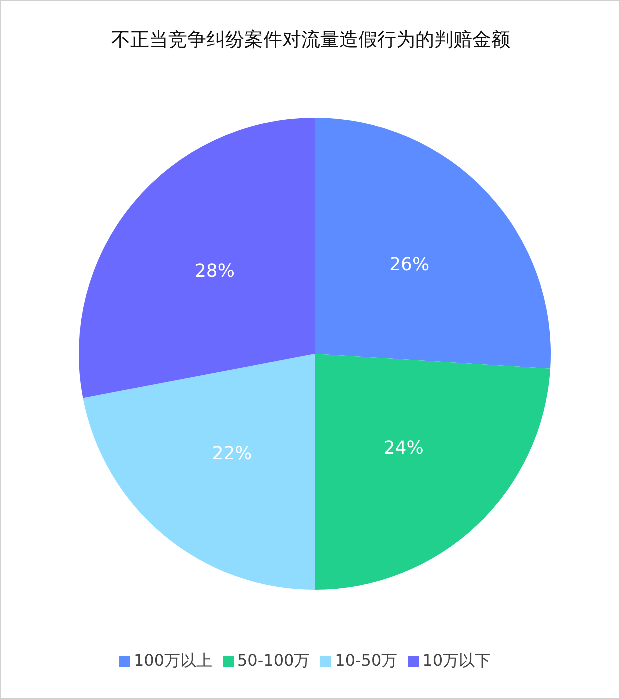 The image size is (620, 699). I want to click on chart-title: 不正当竞争纠纷案件对流量造假行为的判赔金额, so click(311, 40).